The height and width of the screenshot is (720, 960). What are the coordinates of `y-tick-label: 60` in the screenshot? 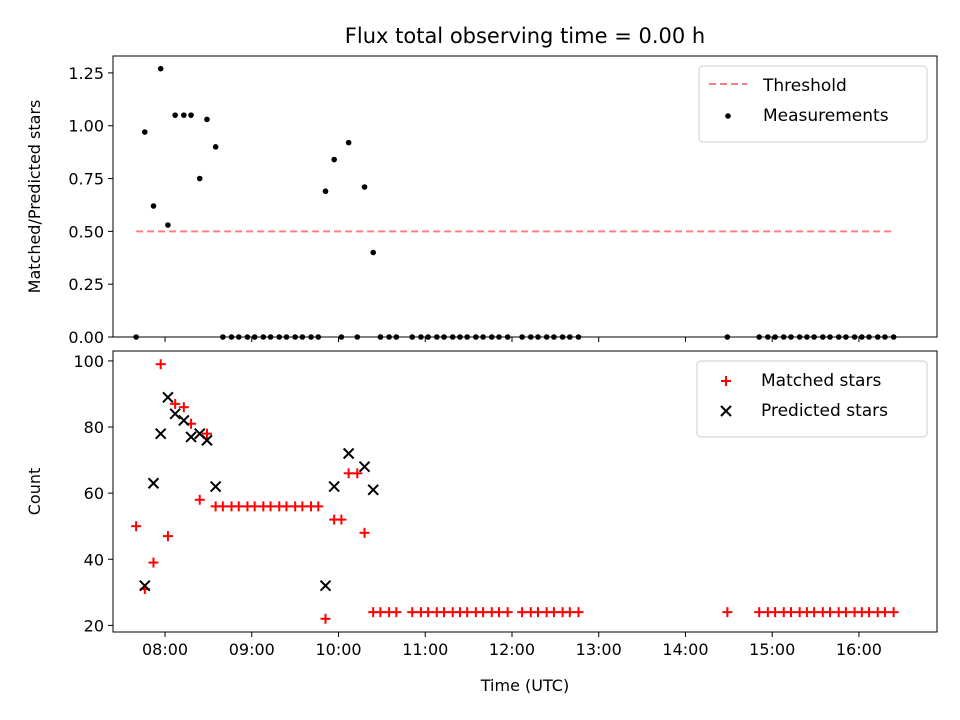 It's located at (94, 493).